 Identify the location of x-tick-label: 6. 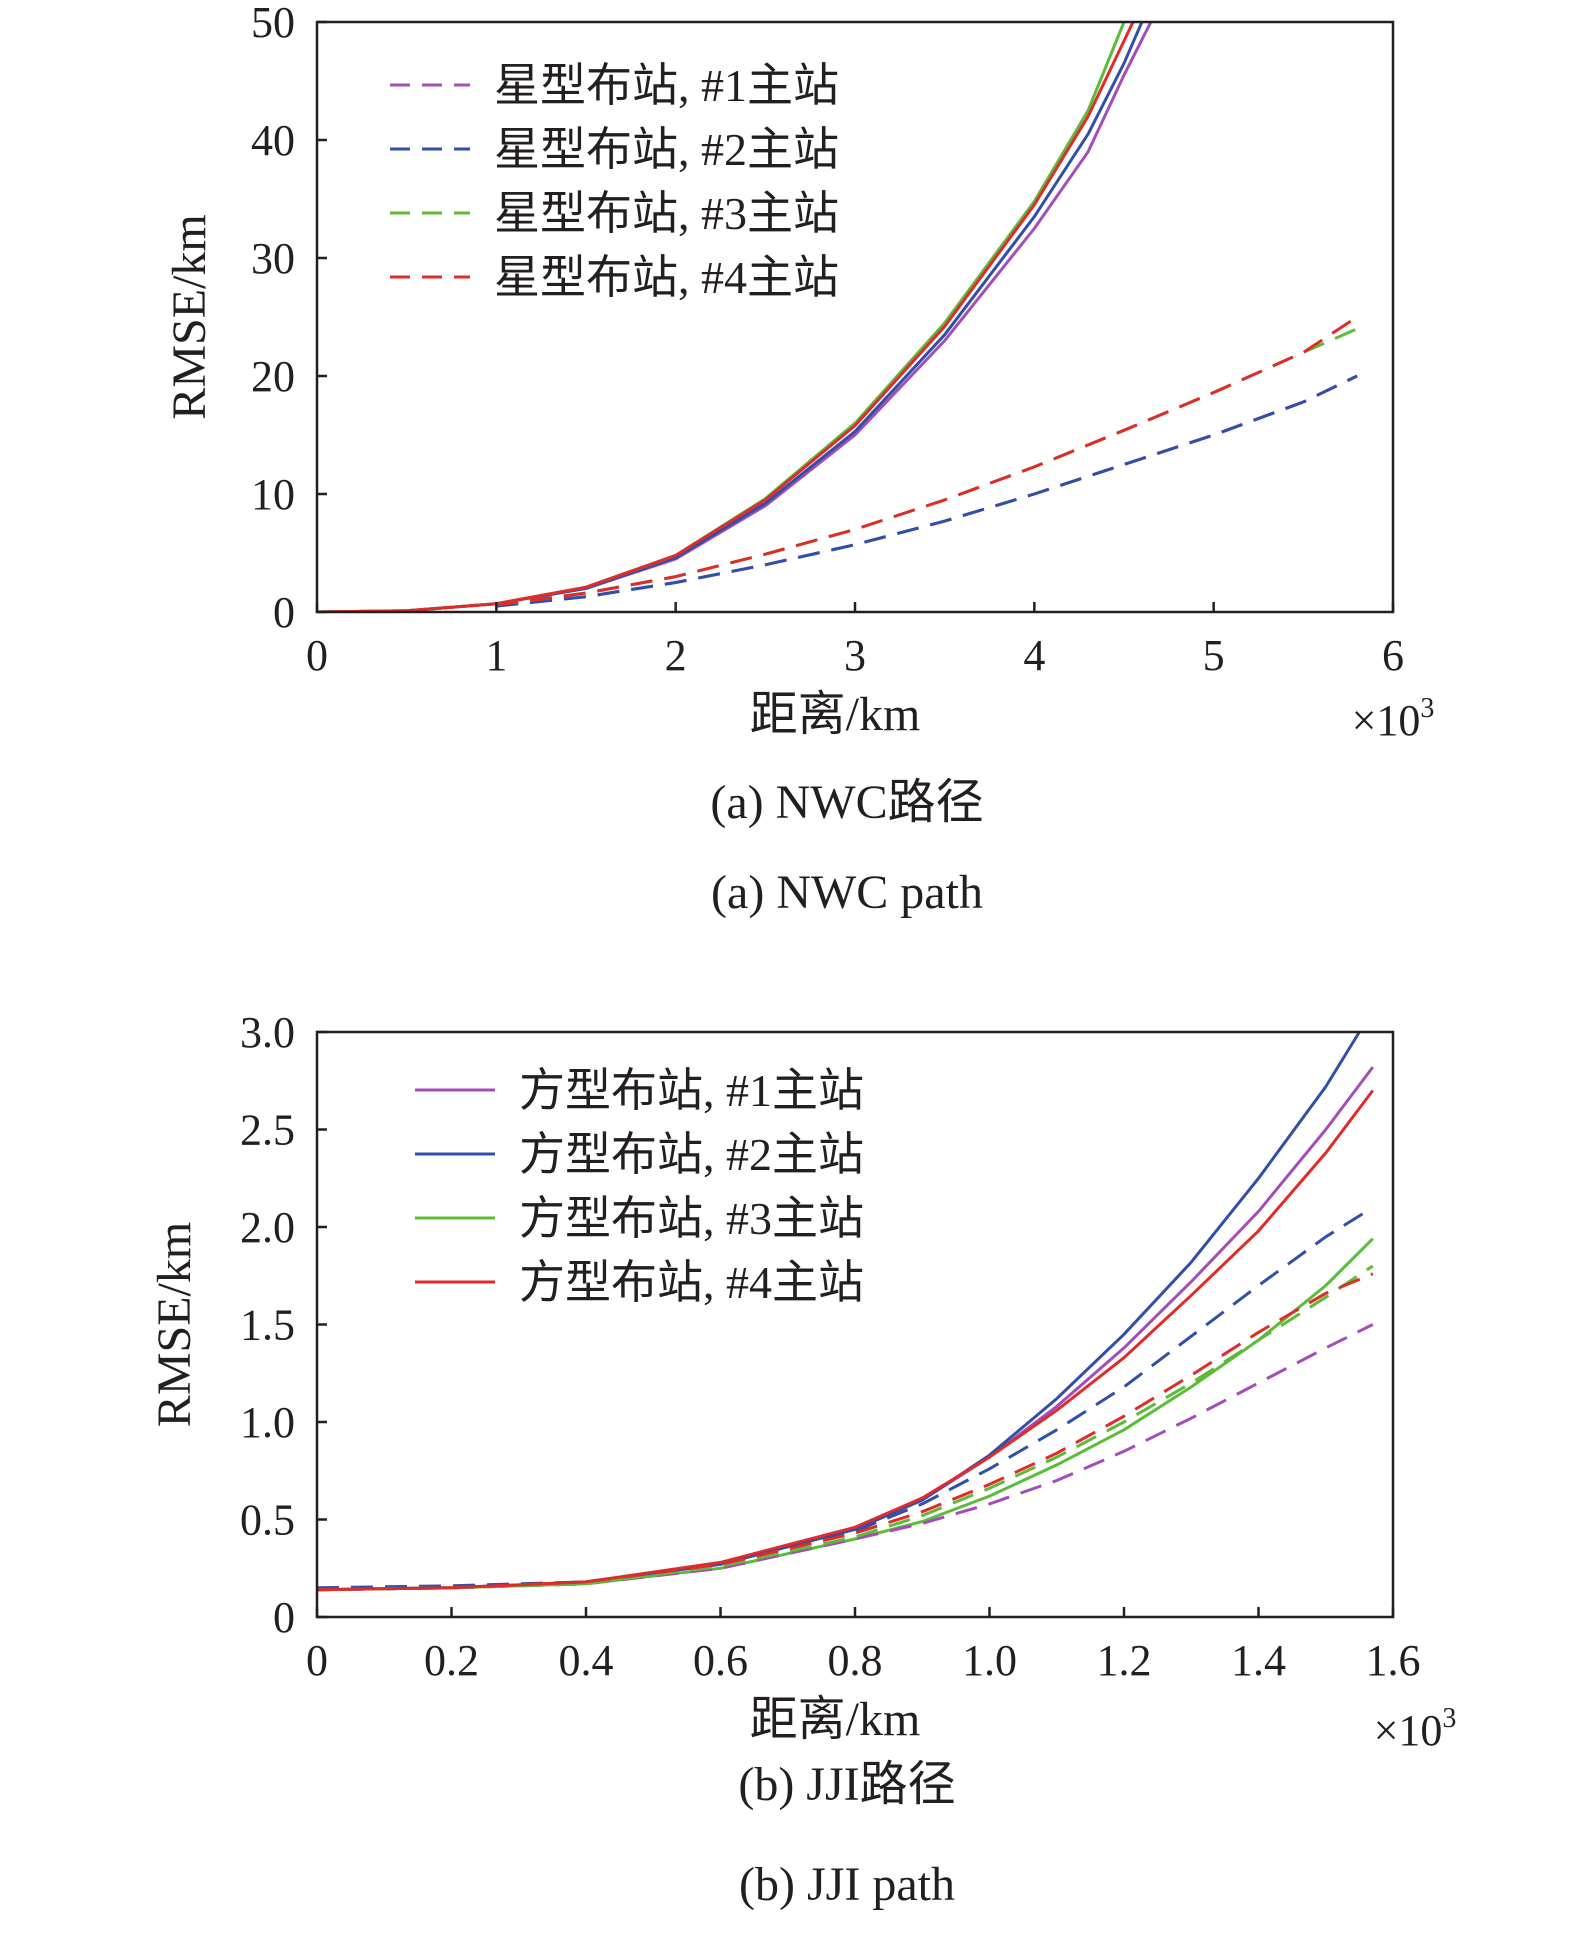
(1393, 655).